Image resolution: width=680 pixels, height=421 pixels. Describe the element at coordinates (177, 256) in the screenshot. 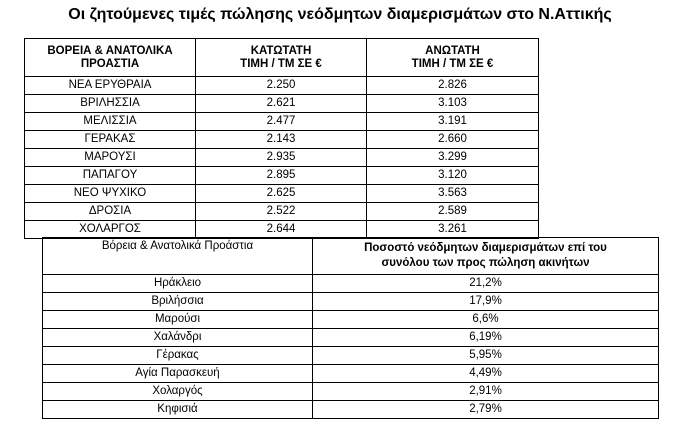

I see `header-area: Βόρεια & Ανατολικά Προάστια` at that location.